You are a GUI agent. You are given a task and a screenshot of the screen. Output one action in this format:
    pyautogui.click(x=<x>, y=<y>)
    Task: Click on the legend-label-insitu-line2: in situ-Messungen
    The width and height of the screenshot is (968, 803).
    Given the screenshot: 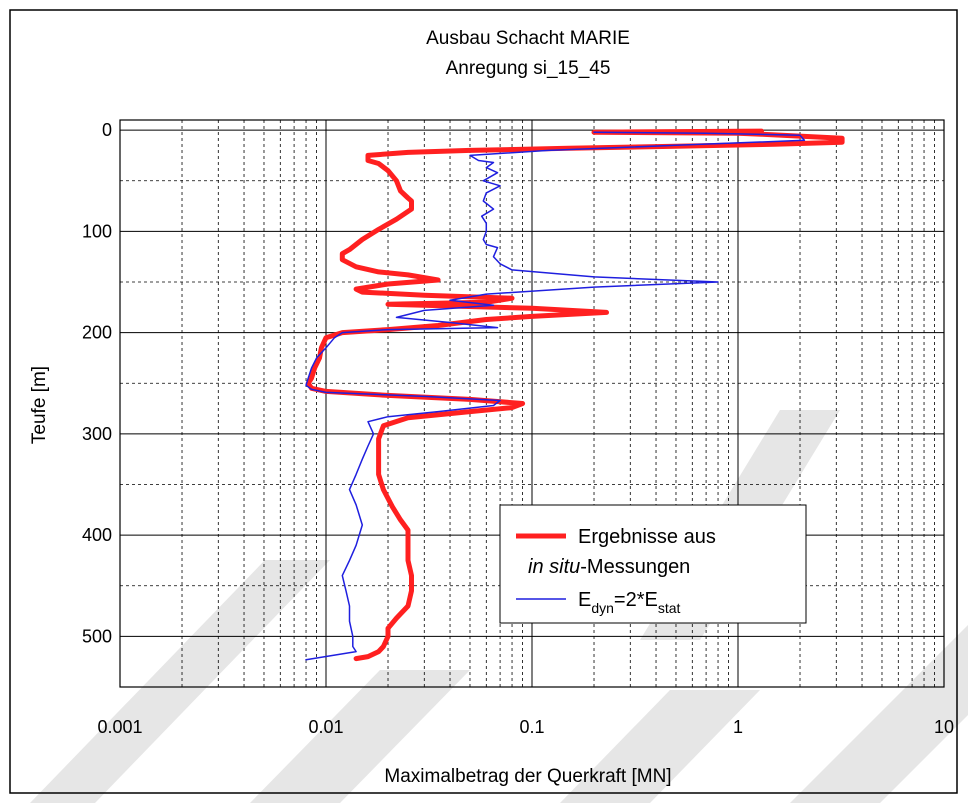 What is the action you would take?
    pyautogui.click(x=609, y=567)
    